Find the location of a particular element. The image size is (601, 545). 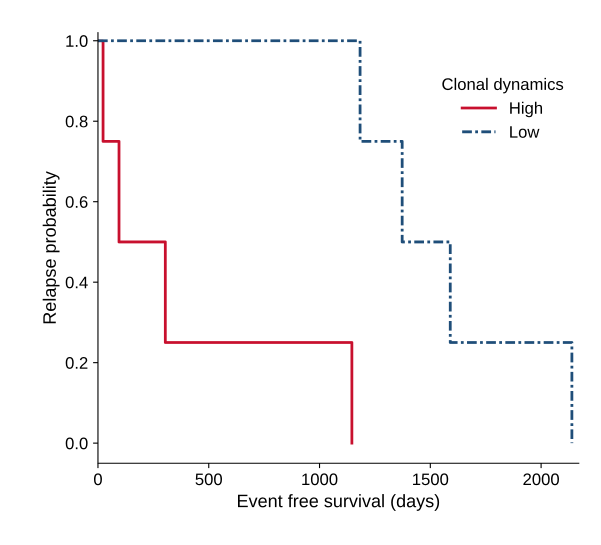

legend-label: Low is located at coordinates (525, 132).